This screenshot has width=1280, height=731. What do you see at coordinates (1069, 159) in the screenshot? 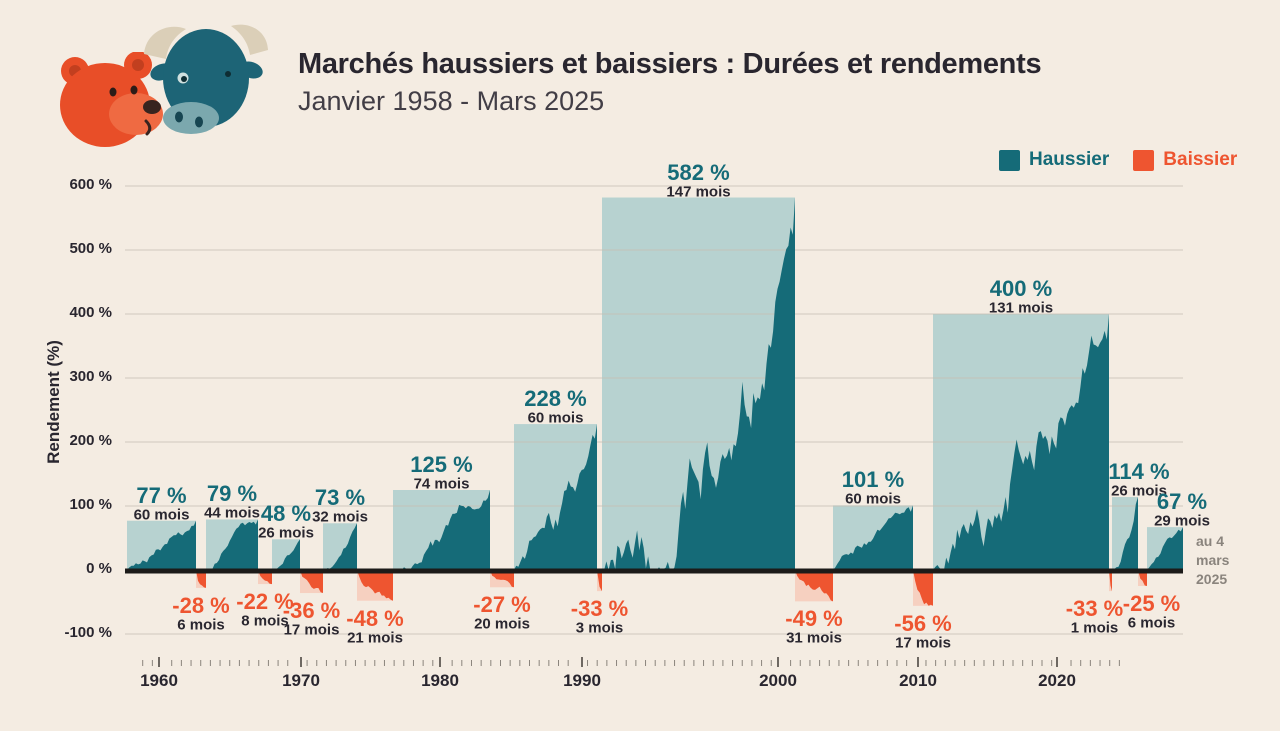
I see `legend-bull-label: Haussier` at bounding box center [1069, 159].